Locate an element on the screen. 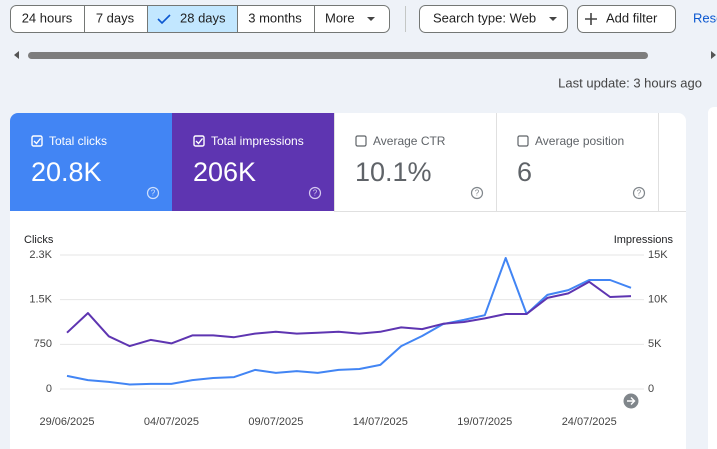  y2-tick-label: 10K is located at coordinates (658, 300).